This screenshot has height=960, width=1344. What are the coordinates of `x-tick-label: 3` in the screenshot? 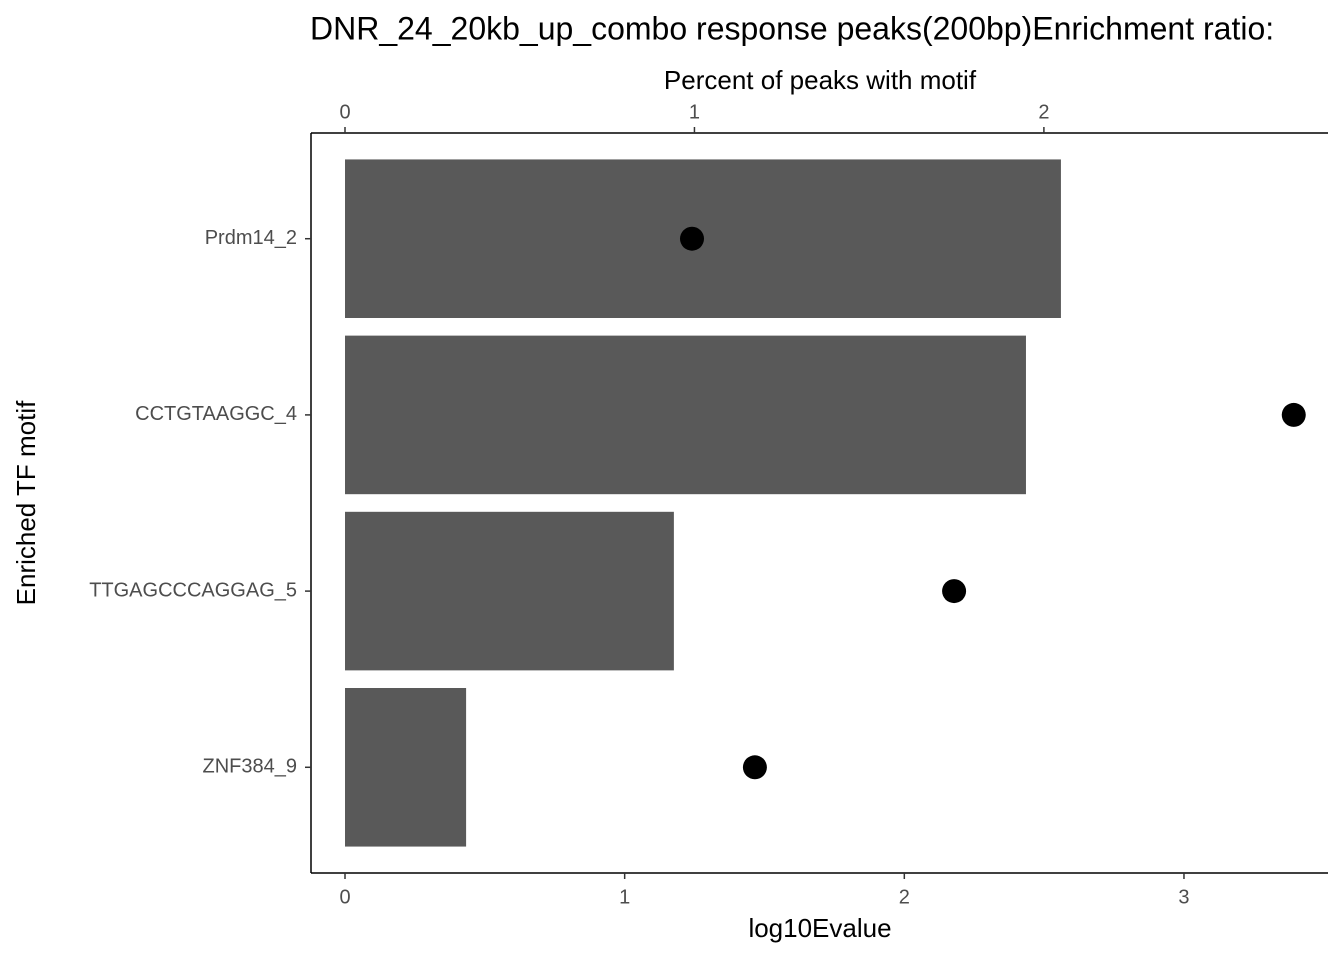 It's located at (1183, 897).